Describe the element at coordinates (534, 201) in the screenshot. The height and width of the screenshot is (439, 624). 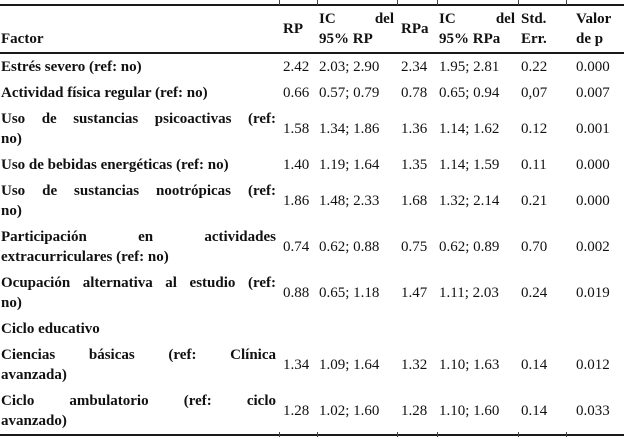
I see `cell-std-err: 0.21` at that location.